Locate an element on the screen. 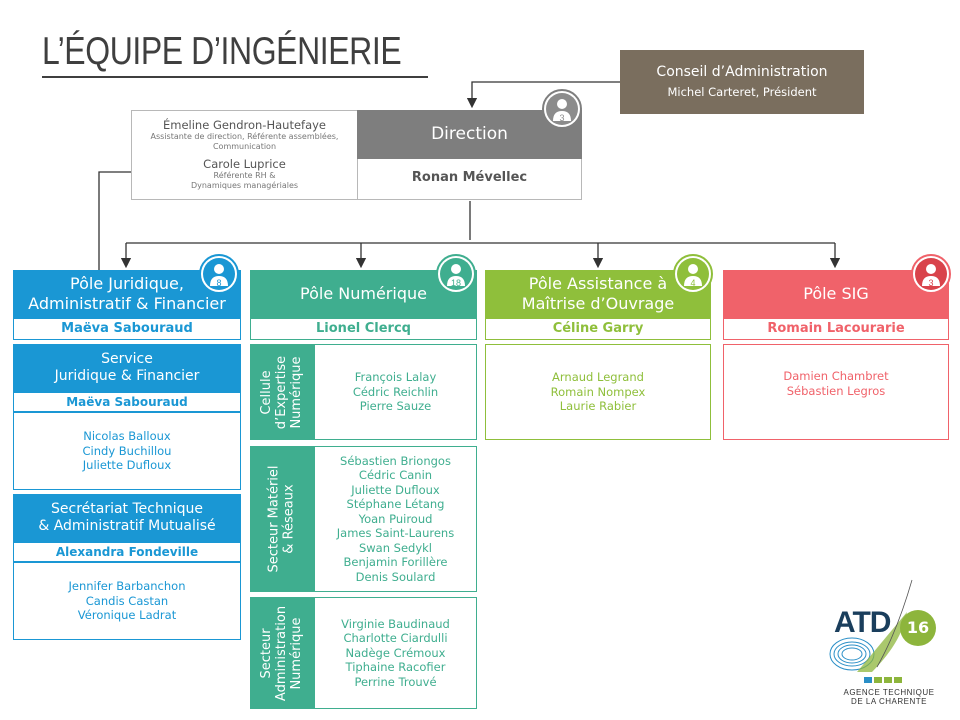 This screenshot has width=960, height=720. staff-name-2: Carole Luprice is located at coordinates (244, 164).